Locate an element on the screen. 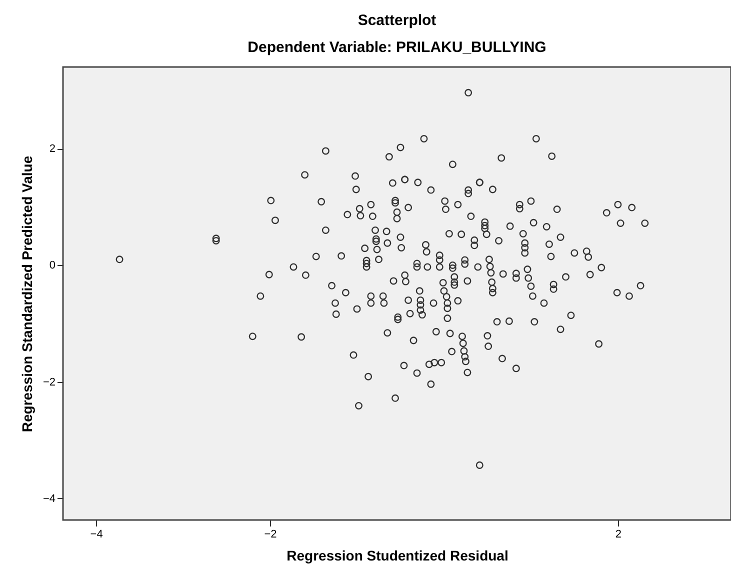 The width and height of the screenshot is (731, 576). x-axis-title: Regression Studentized Residual is located at coordinates (397, 556).